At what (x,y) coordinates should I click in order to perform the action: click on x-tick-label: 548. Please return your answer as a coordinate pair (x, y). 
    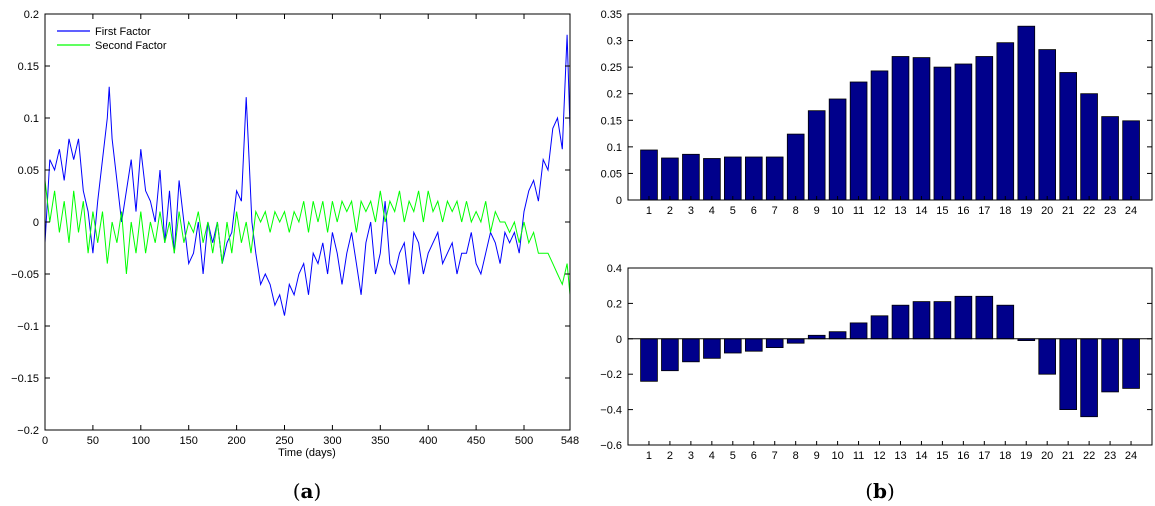
    Looking at the image, I should click on (570, 441).